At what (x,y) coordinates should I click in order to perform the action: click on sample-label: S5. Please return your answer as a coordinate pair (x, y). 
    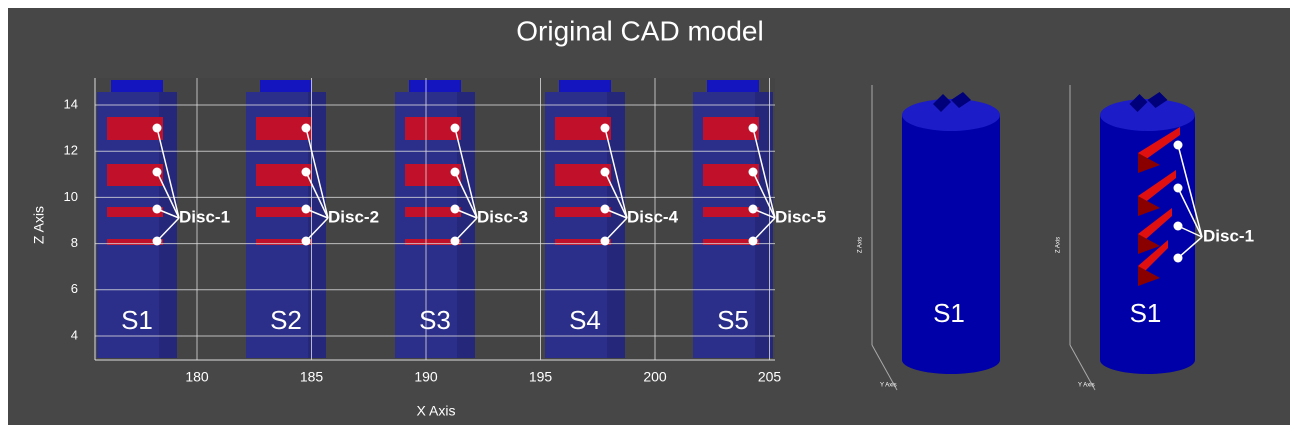
    Looking at the image, I should click on (733, 320).